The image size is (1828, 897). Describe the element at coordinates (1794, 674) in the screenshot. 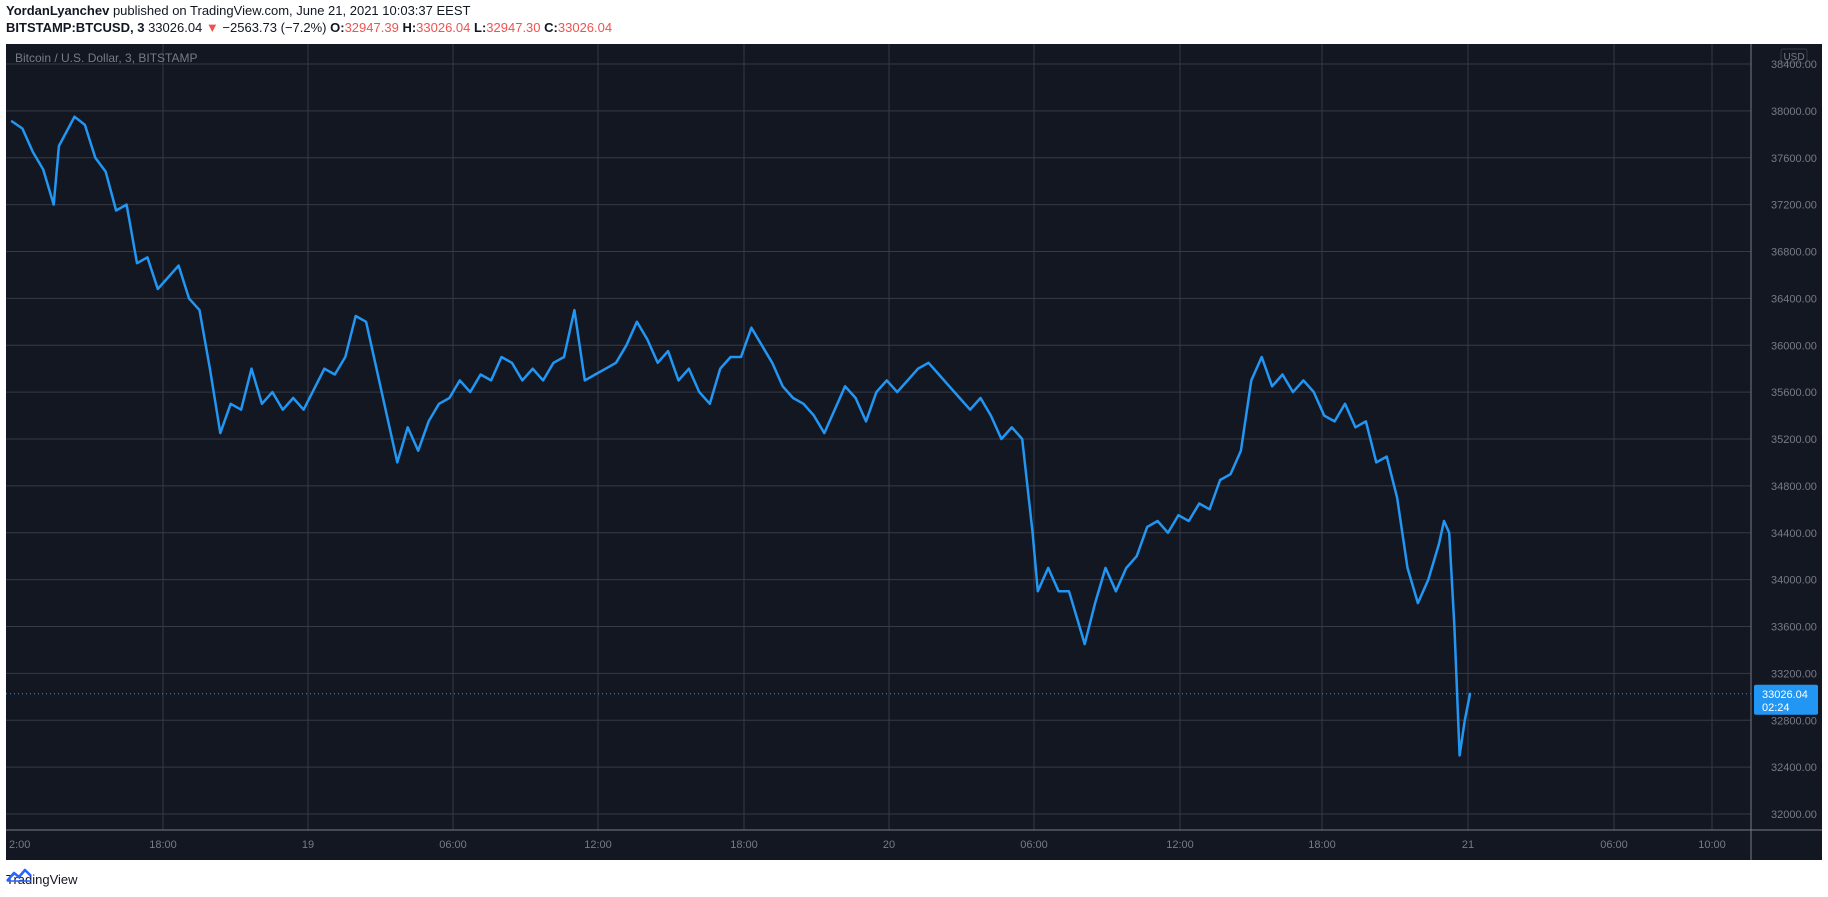

I see `y-tick-label: 33200.00` at that location.